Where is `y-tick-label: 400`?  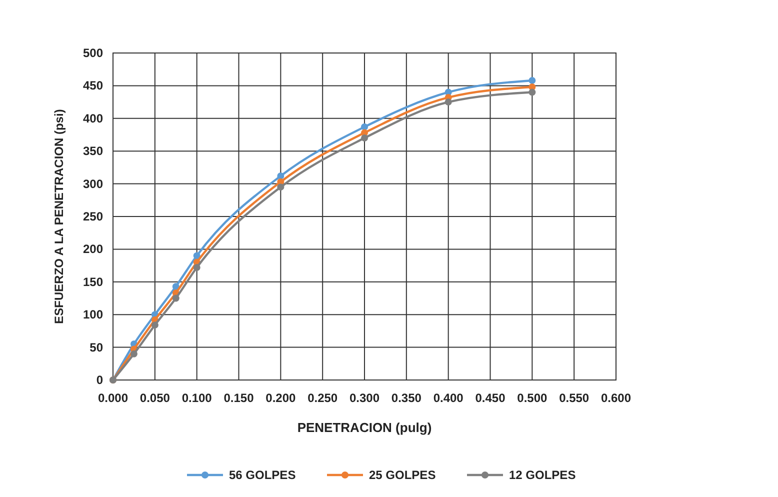
y-tick-label: 400 is located at coordinates (93, 118).